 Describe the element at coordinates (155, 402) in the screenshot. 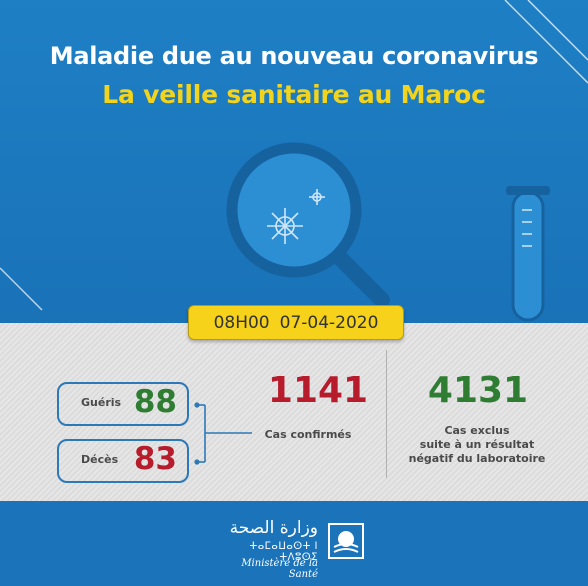

I see `recovered-value: 88` at that location.